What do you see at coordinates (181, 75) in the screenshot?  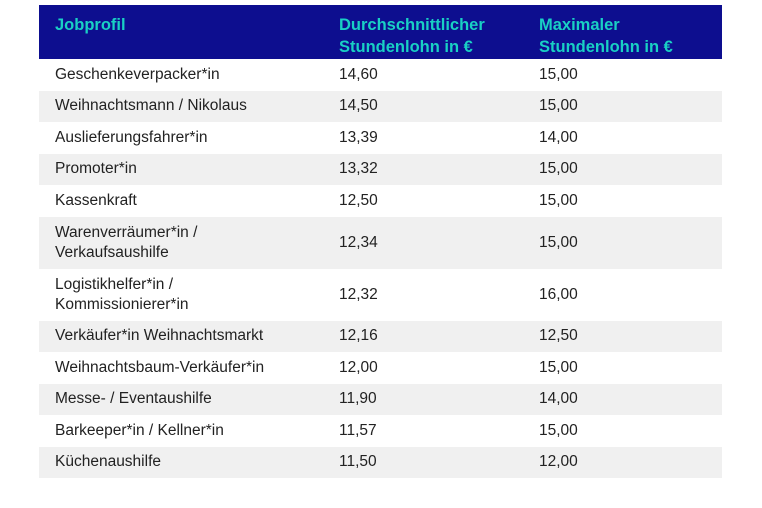 I see `job-cell: Geschenkeverpacker*in` at bounding box center [181, 75].